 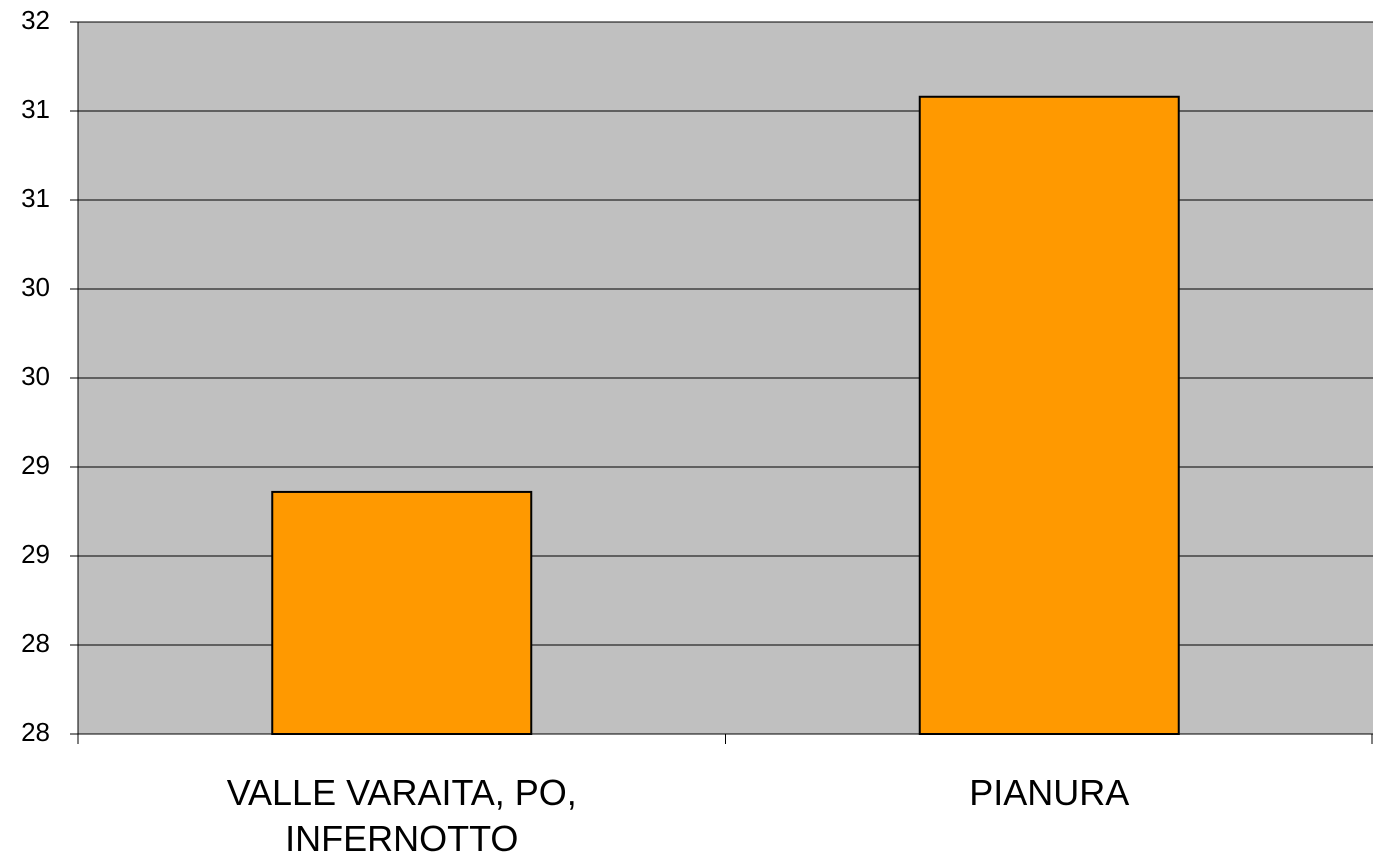 What do you see at coordinates (401, 815) in the screenshot?
I see `x-tick-label: VALLE VARAITA, PO, INFERNOTTO` at bounding box center [401, 815].